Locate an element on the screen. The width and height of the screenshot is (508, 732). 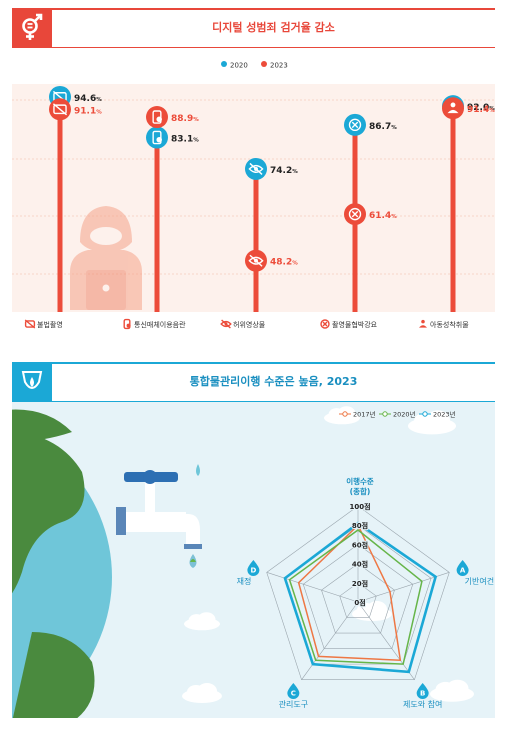
panel2-title-bar: 통합물관리이행 수준은 높음, 2023 is located at coordinates (253, 382).